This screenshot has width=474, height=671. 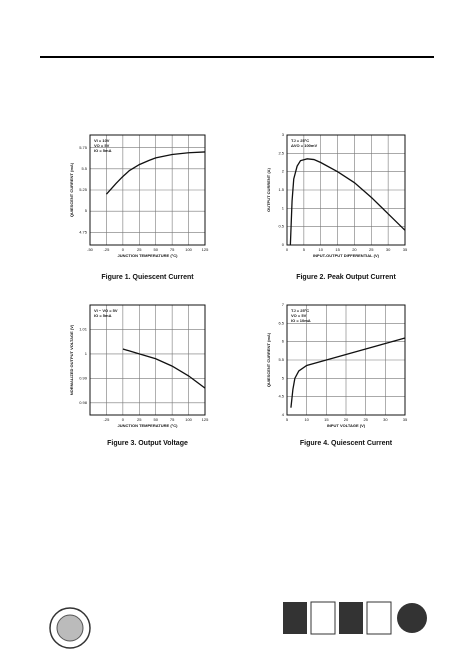 What do you see at coordinates (70, 628) in the screenshot?
I see `company-logo` at bounding box center [70, 628].